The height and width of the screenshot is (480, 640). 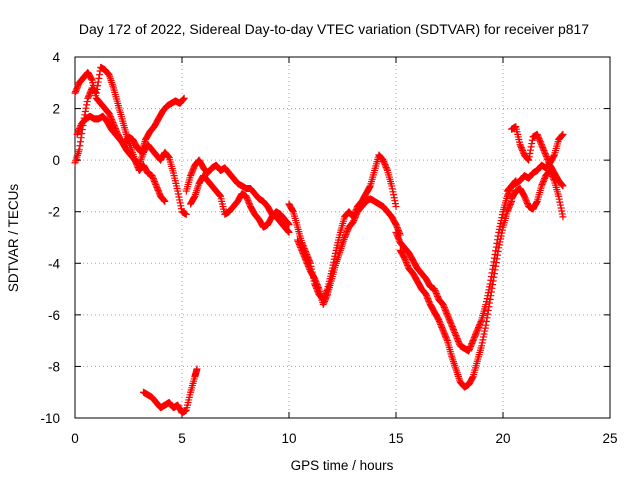 I want to click on series-trace-k, so click(x=535, y=162).